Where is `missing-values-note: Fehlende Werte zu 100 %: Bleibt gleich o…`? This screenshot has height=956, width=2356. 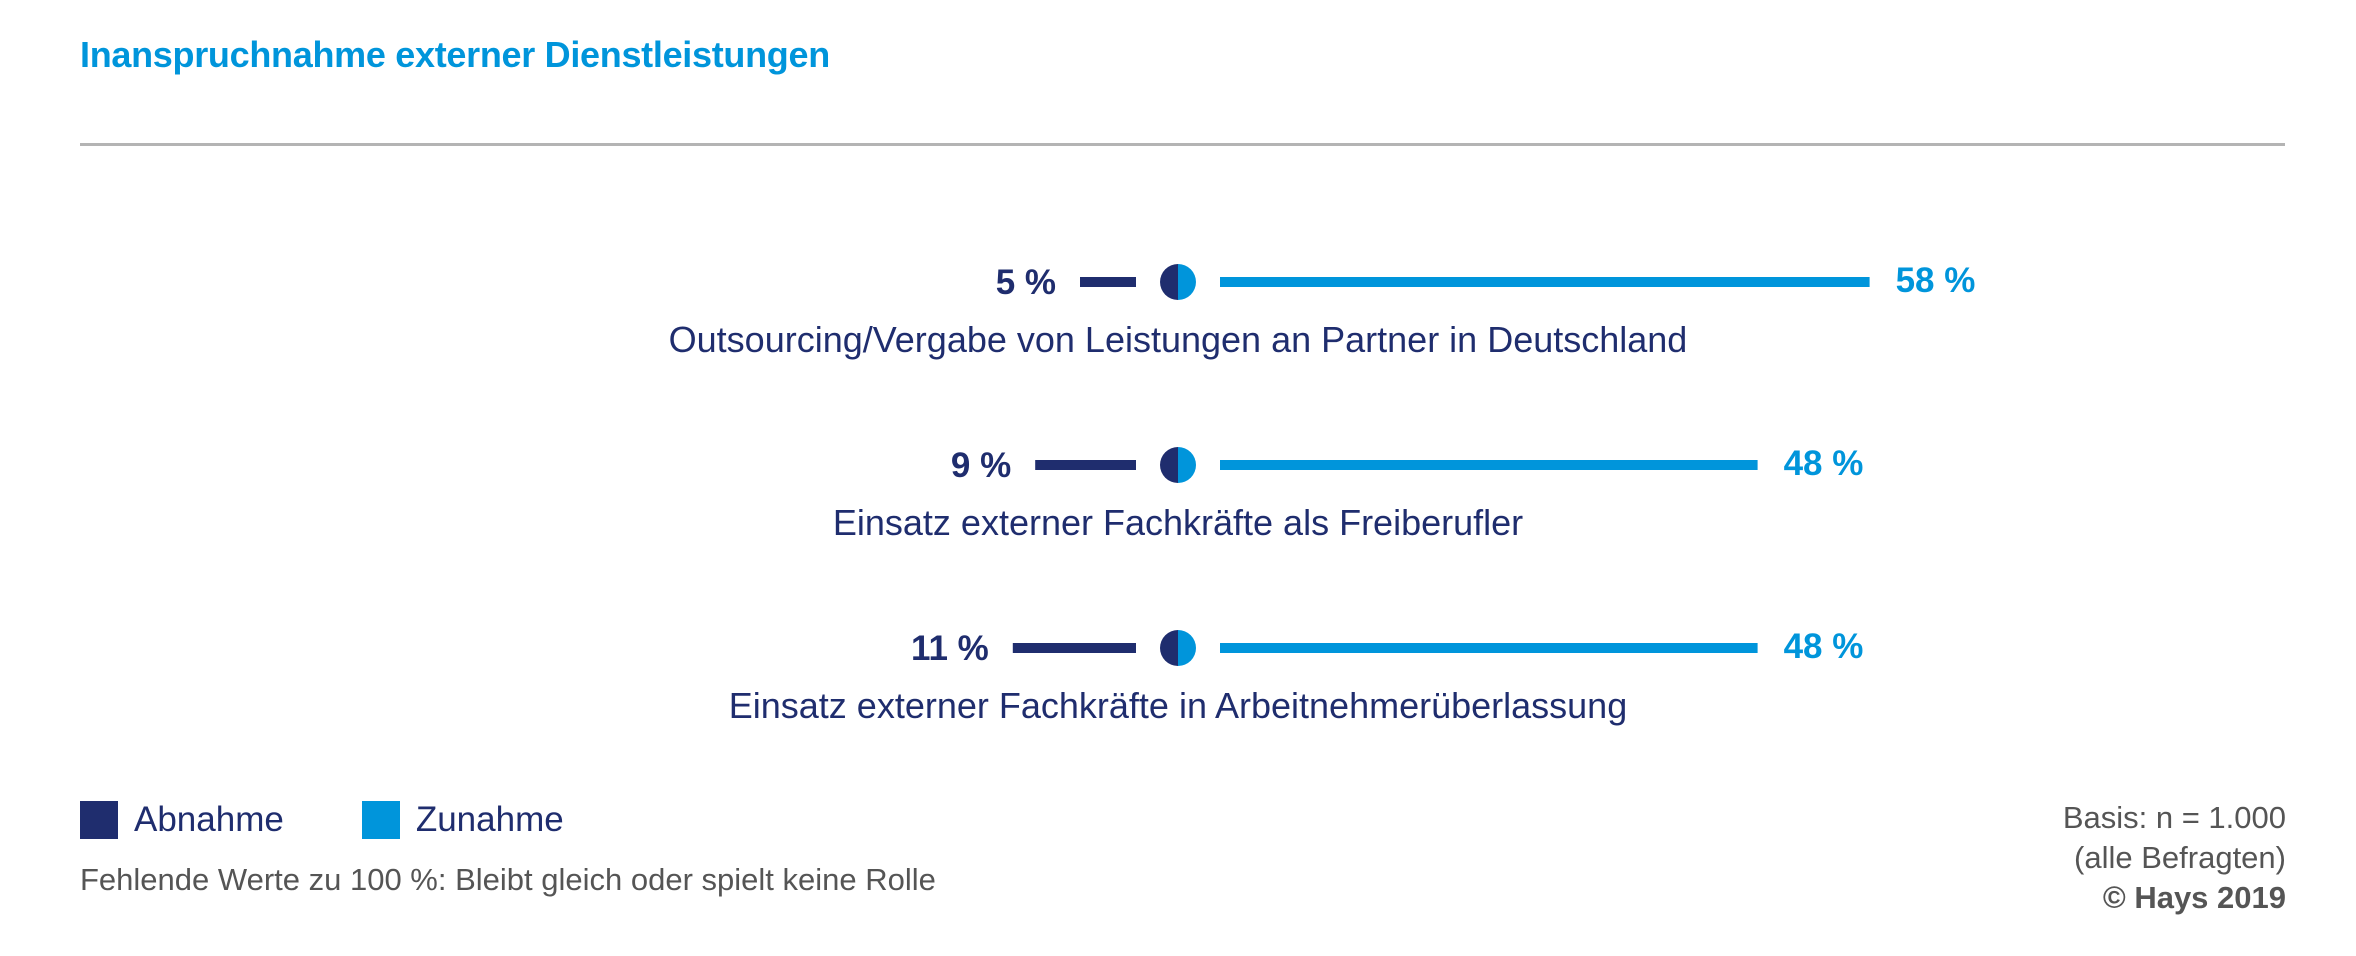 missing-values-note: Fehlende Werte zu 100 %: Bleibt gleich o… is located at coordinates (508, 879).